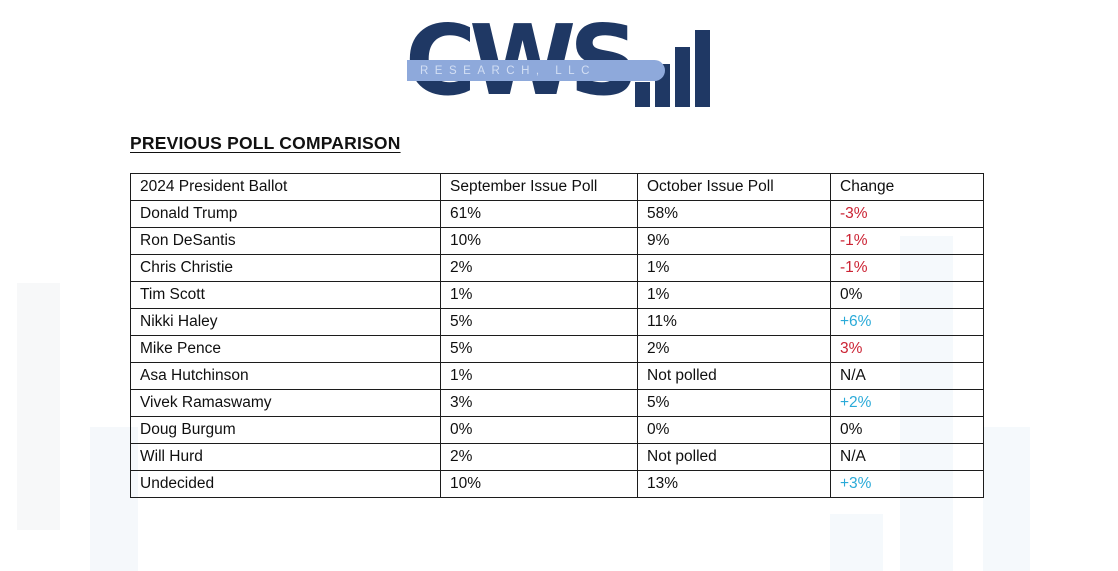 The height and width of the screenshot is (571, 1118). I want to click on candidate-cell: Tim Scott, so click(285, 295).